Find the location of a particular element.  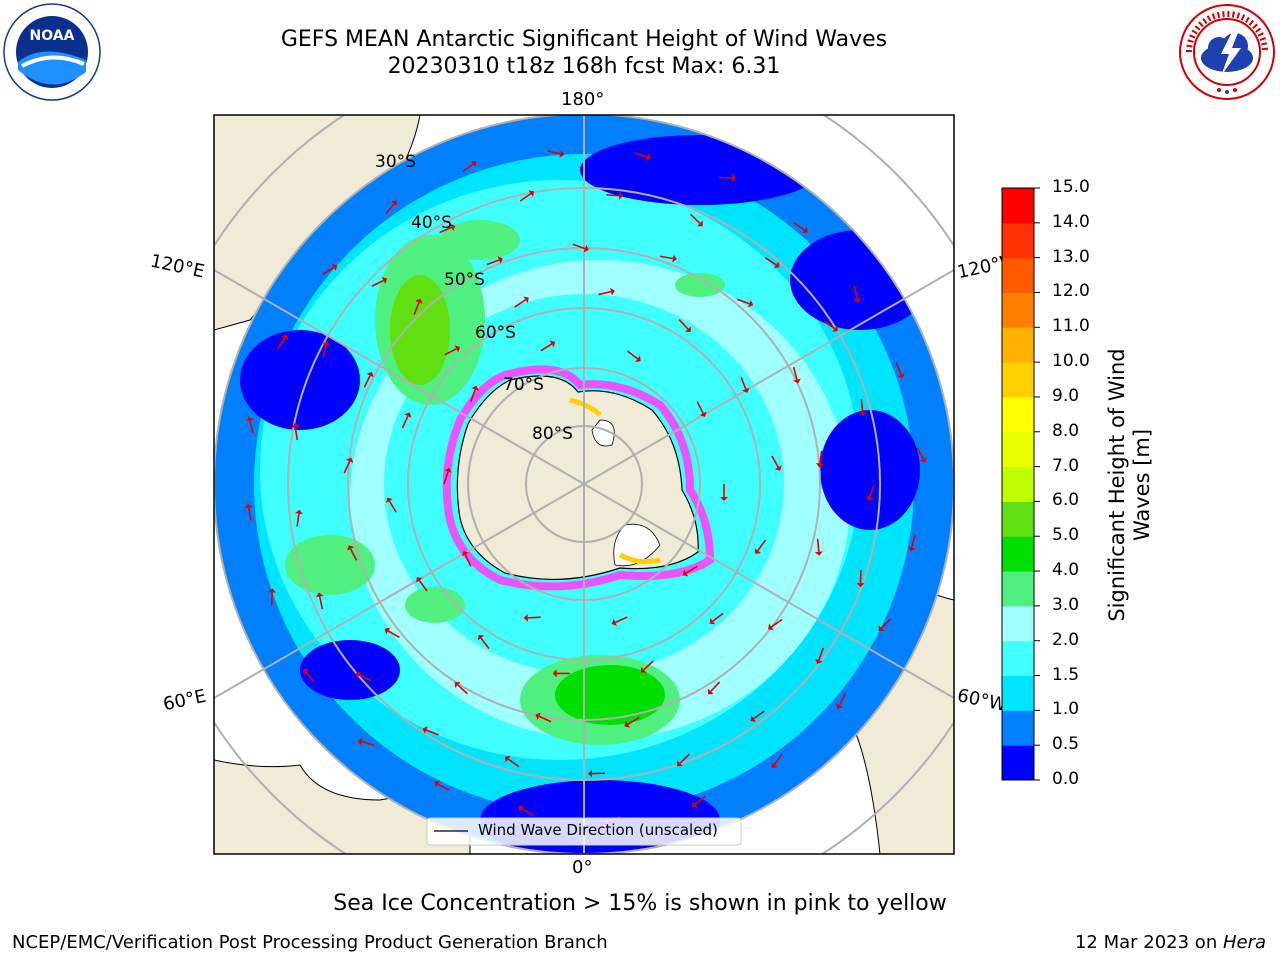

colorbar-tick-label: 6.0 is located at coordinates (1066, 500).